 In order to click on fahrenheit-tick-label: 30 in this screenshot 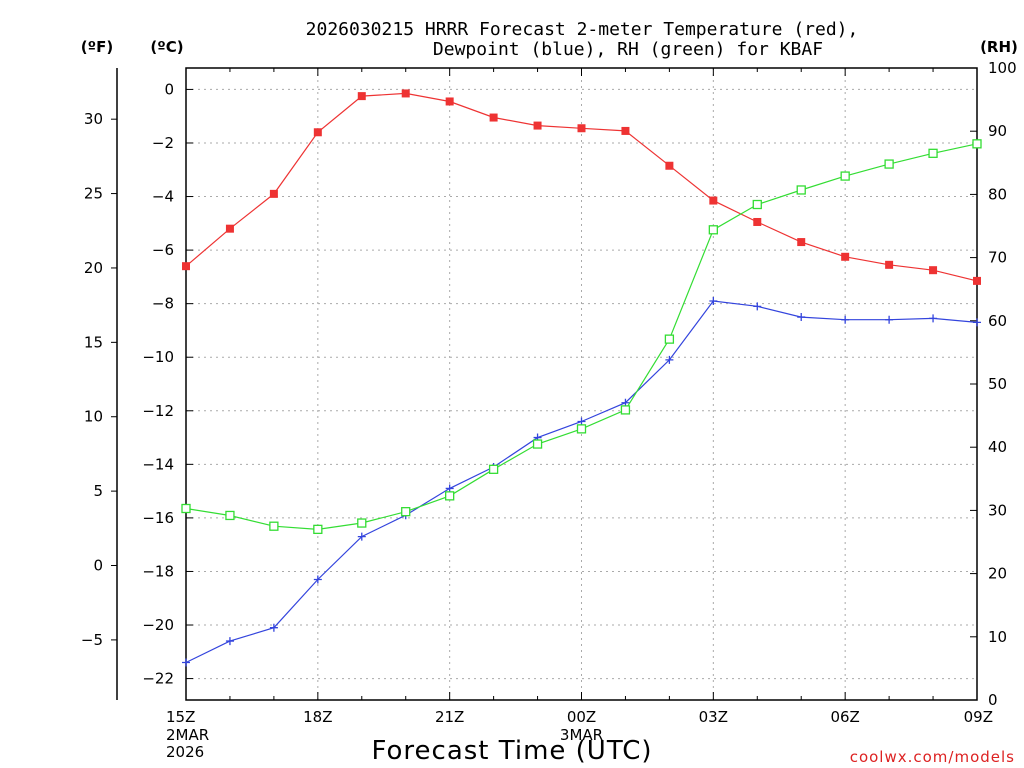, I will do `click(93, 119)`.